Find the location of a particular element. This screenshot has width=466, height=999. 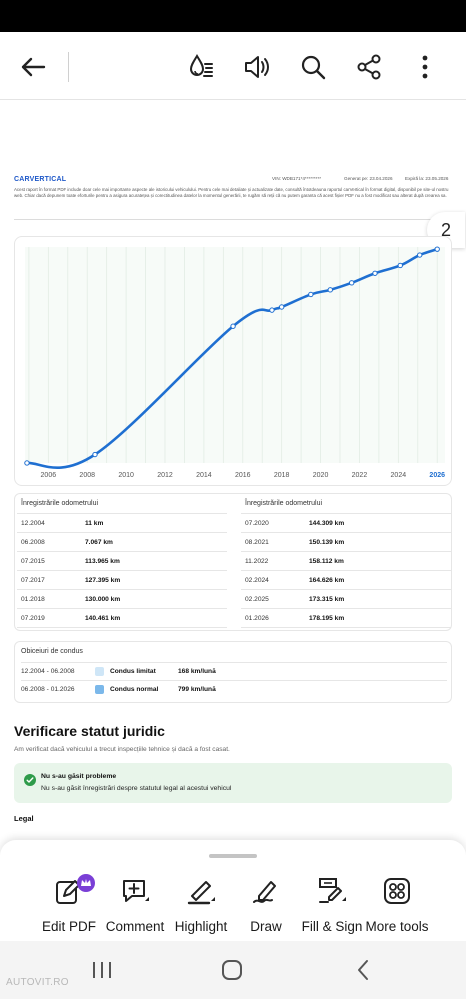

odometer-date: 02.2025 is located at coordinates (257, 599).